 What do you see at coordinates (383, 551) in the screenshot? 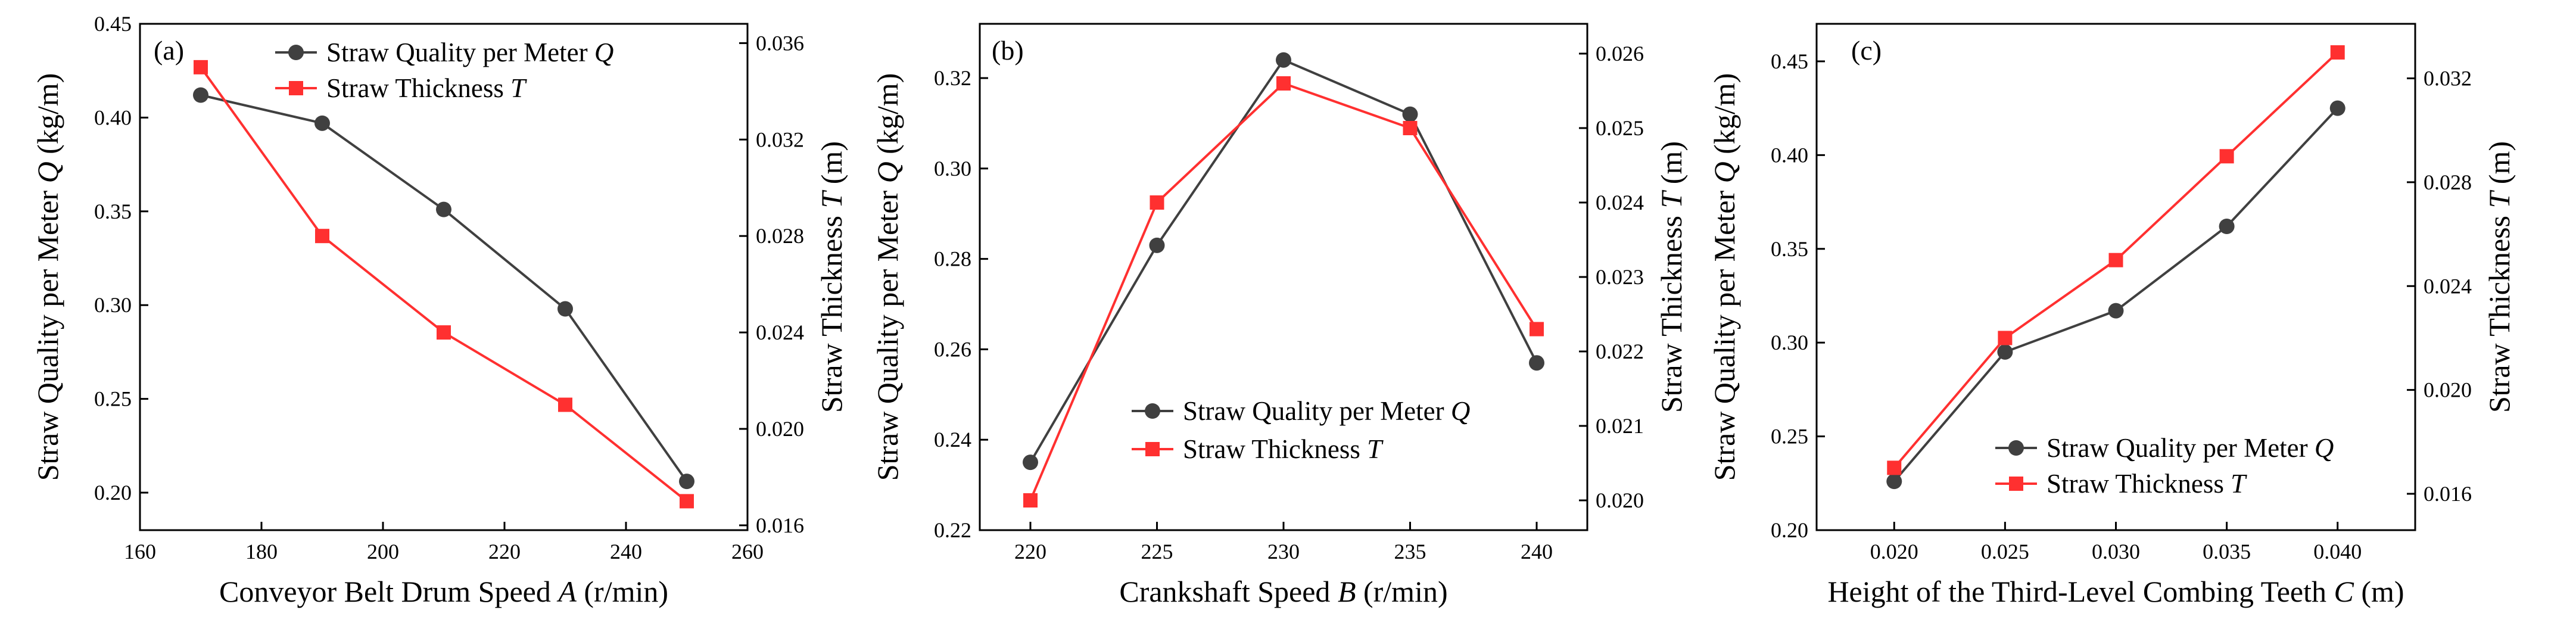
I see `x-tick-label: 200` at bounding box center [383, 551].